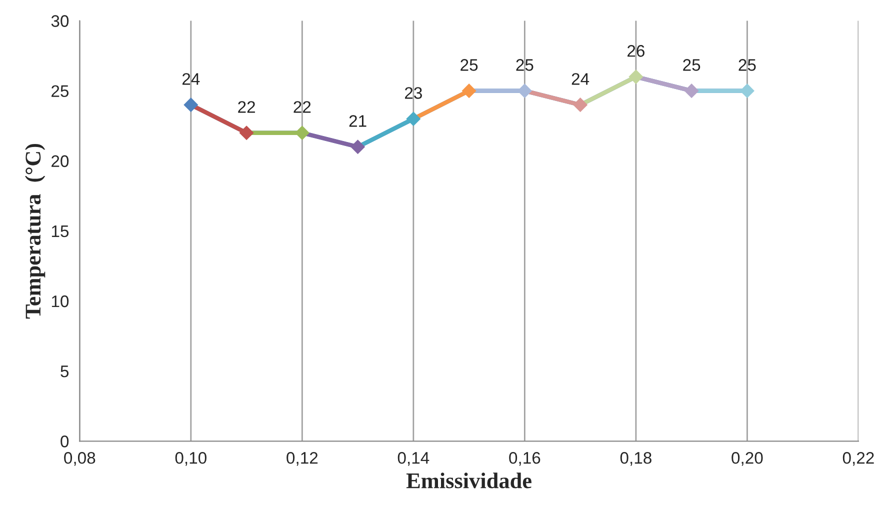  What do you see at coordinates (414, 459) in the screenshot?
I see `x-tick-label: 0,14` at bounding box center [414, 459].